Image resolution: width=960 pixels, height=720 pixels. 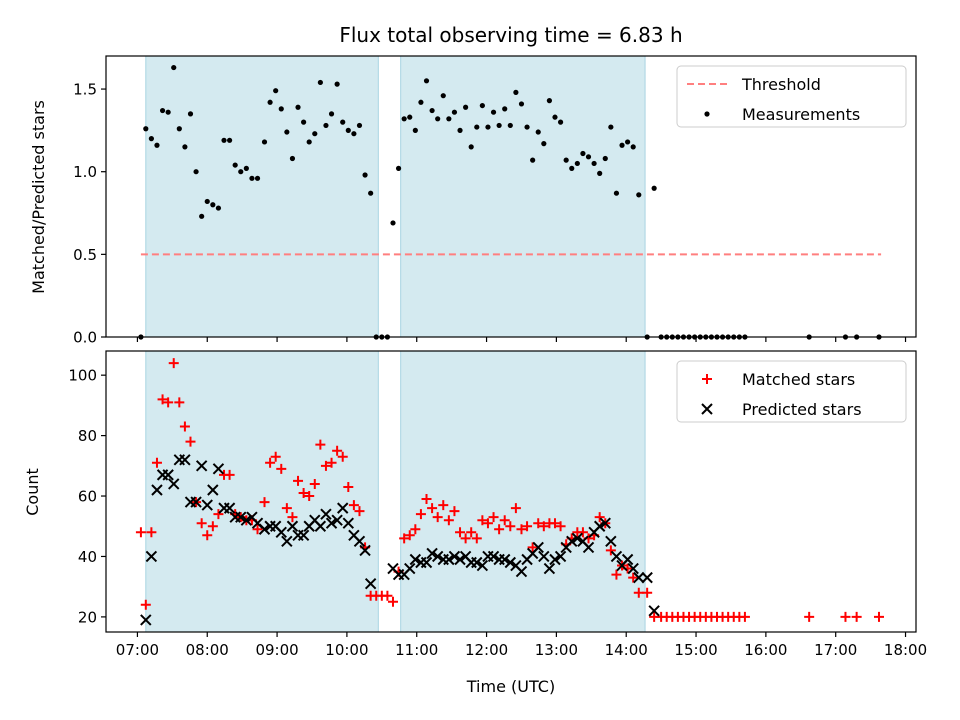 I want to click on x-tick-label: 17:00, so click(x=835, y=650).